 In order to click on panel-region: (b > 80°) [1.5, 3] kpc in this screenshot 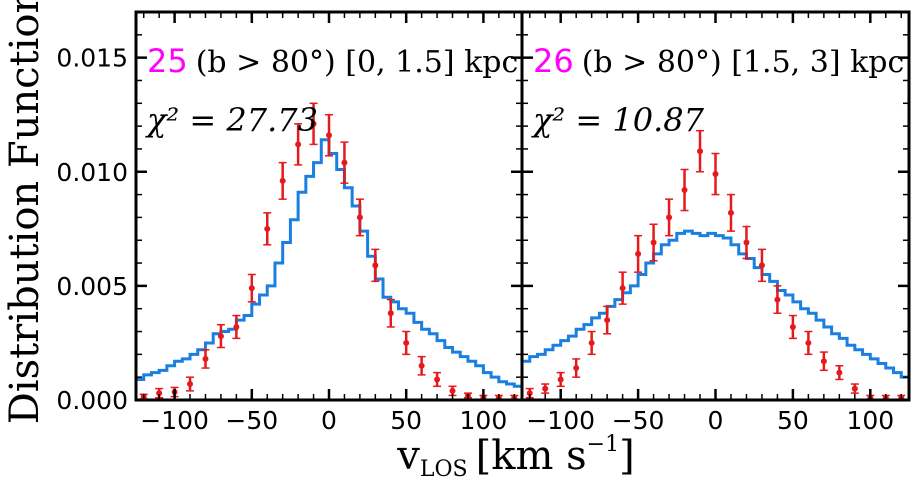, I will do `click(743, 62)`.